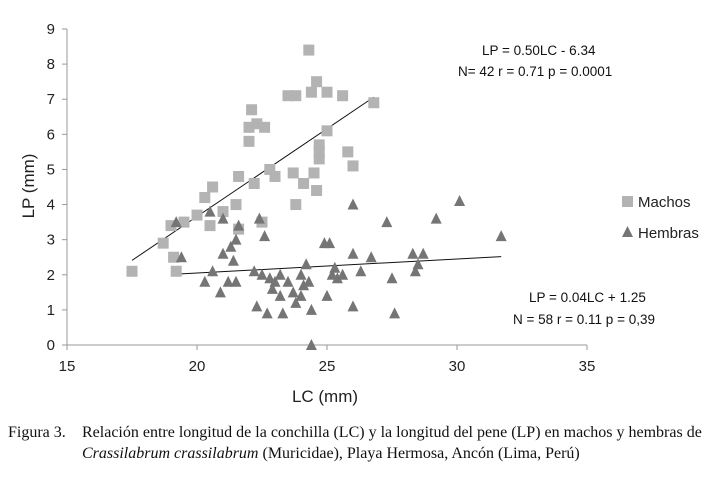 Image resolution: width=716 pixels, height=493 pixels. What do you see at coordinates (51, 64) in the screenshot?
I see `y-tick-label: 8` at bounding box center [51, 64].